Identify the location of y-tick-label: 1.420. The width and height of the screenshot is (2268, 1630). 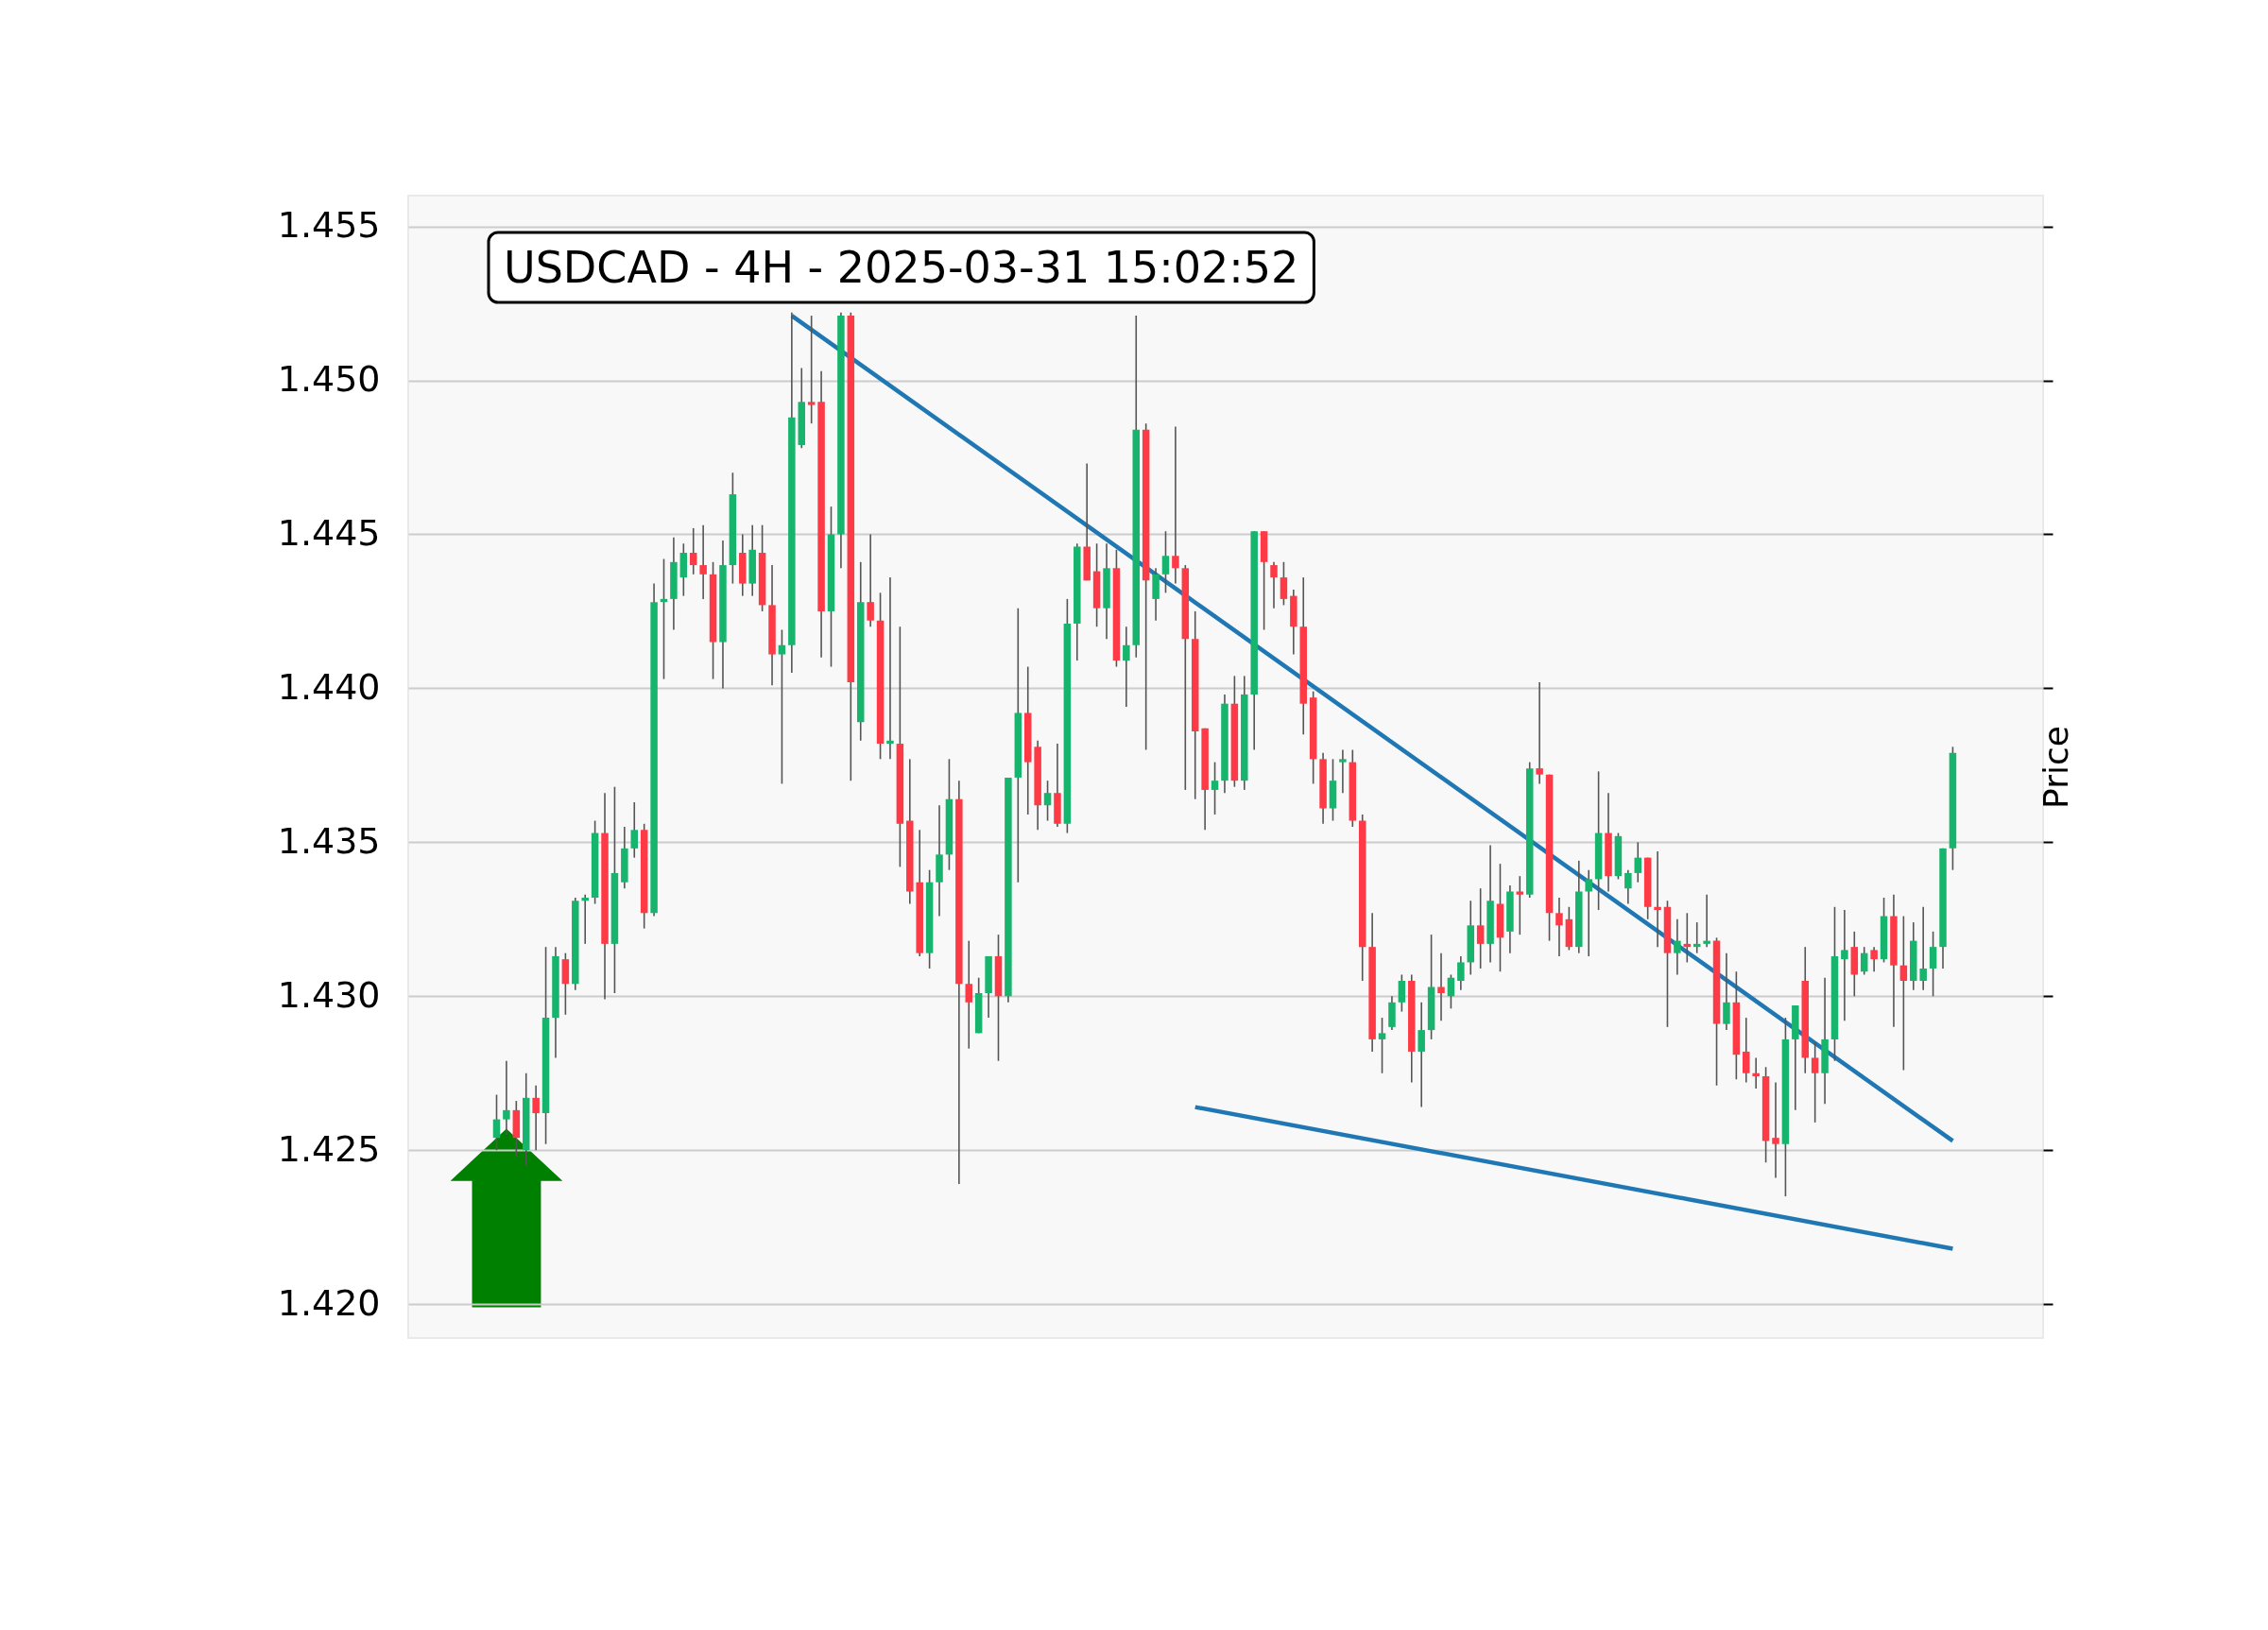
(329, 1302).